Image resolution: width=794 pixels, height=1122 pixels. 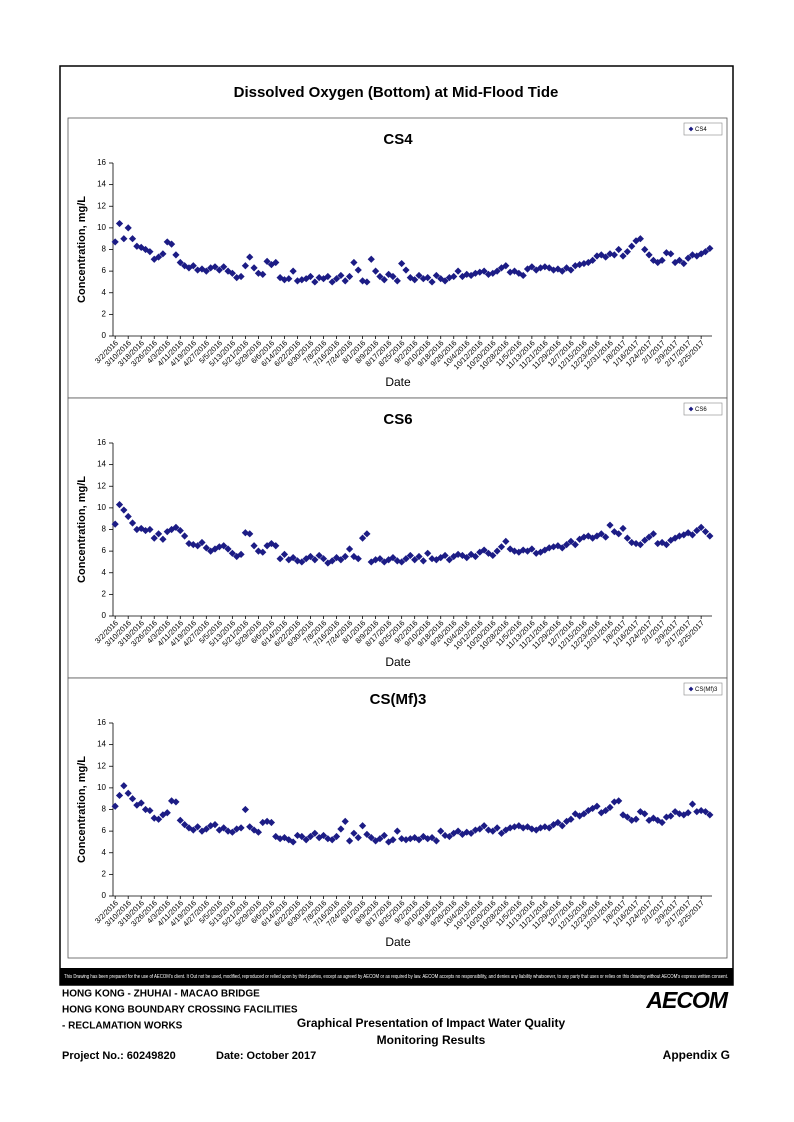 I want to click on y-tick-label: 0, so click(x=104, y=895).